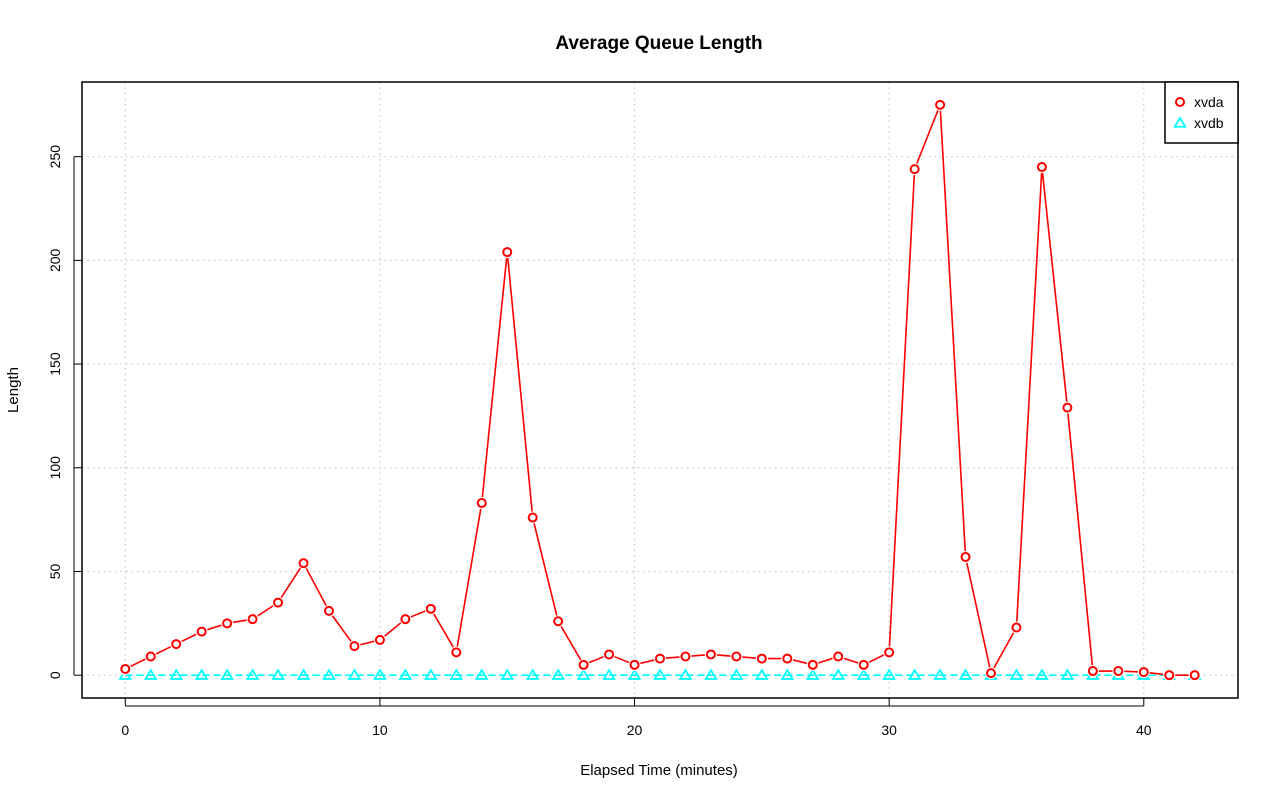 The width and height of the screenshot is (1280, 801). Describe the element at coordinates (125, 730) in the screenshot. I see `x-tick-label: 0` at that location.